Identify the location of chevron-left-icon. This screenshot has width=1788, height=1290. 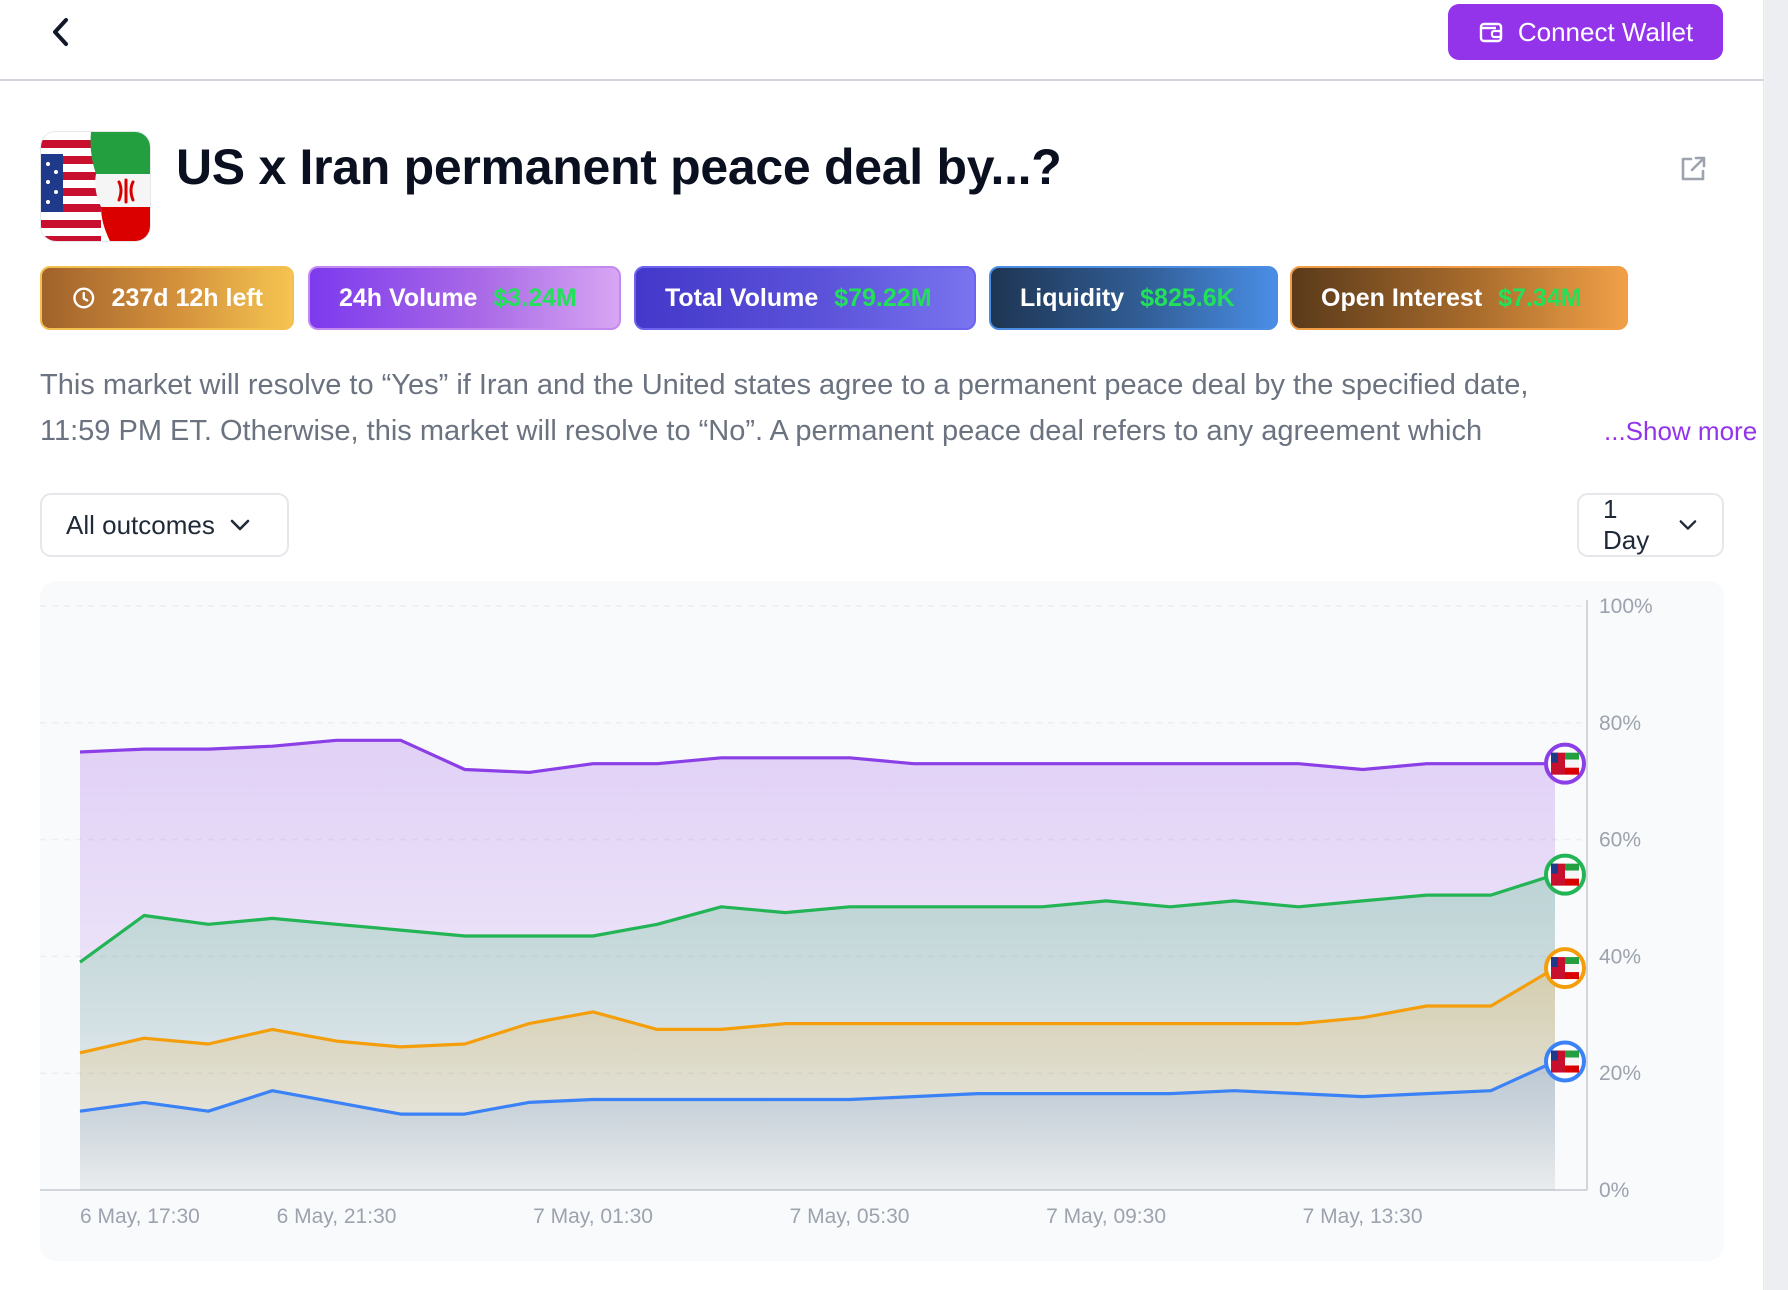
(60, 32).